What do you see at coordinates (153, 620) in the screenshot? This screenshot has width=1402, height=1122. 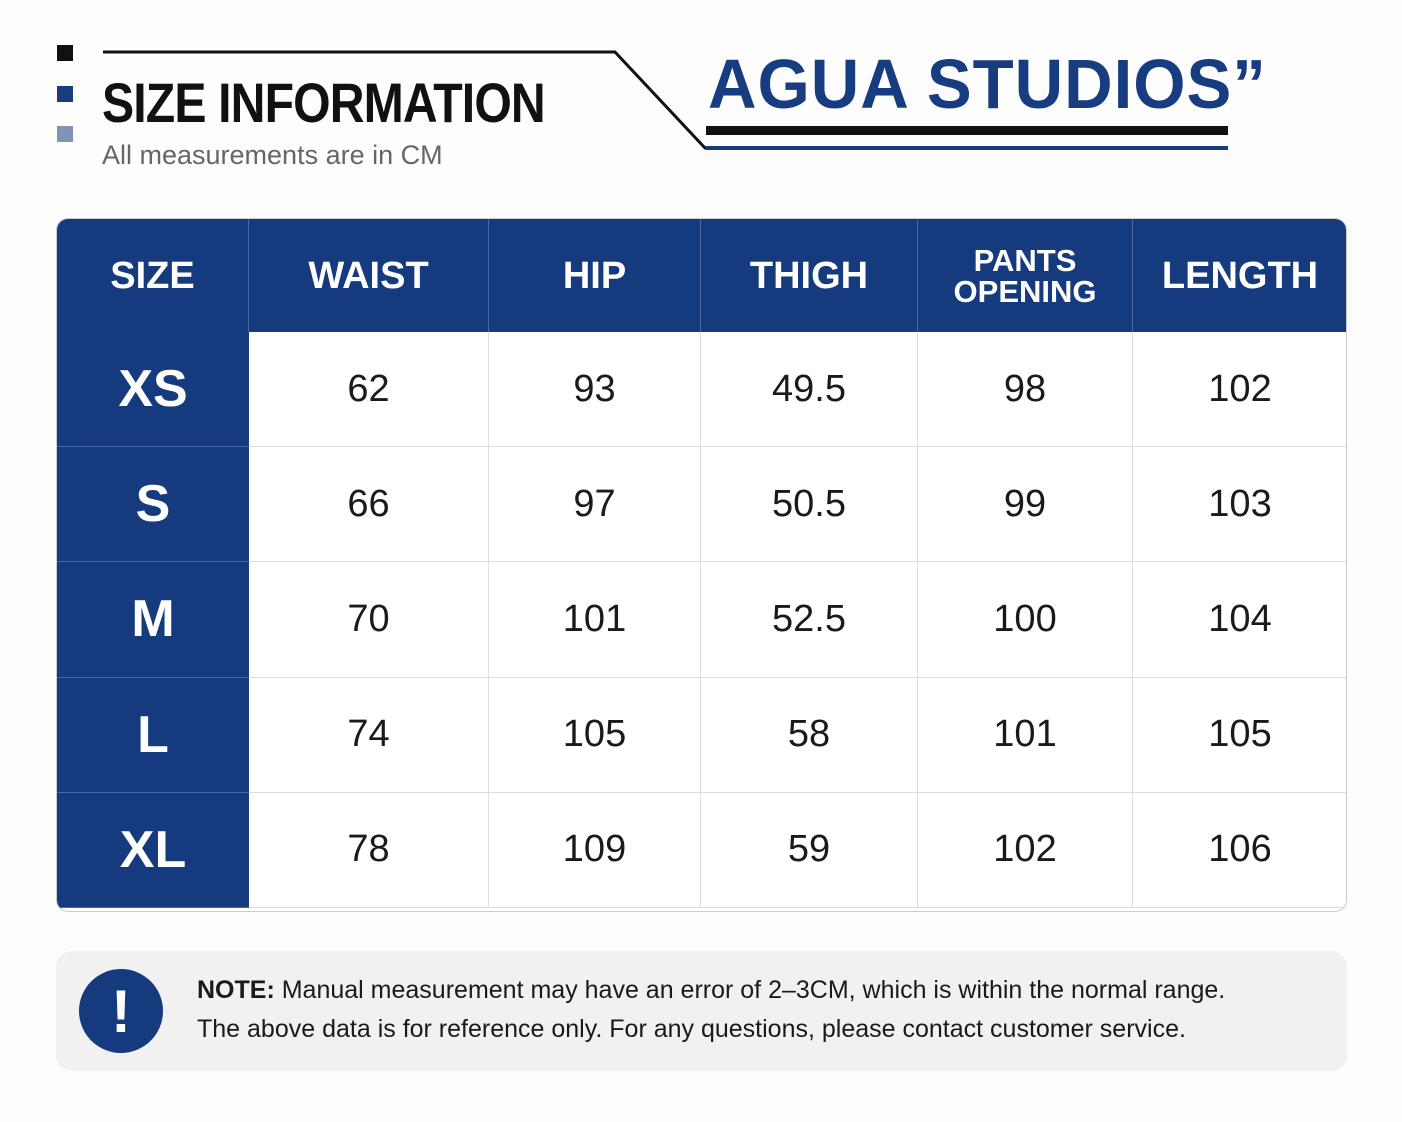 I see `size-label: M` at bounding box center [153, 620].